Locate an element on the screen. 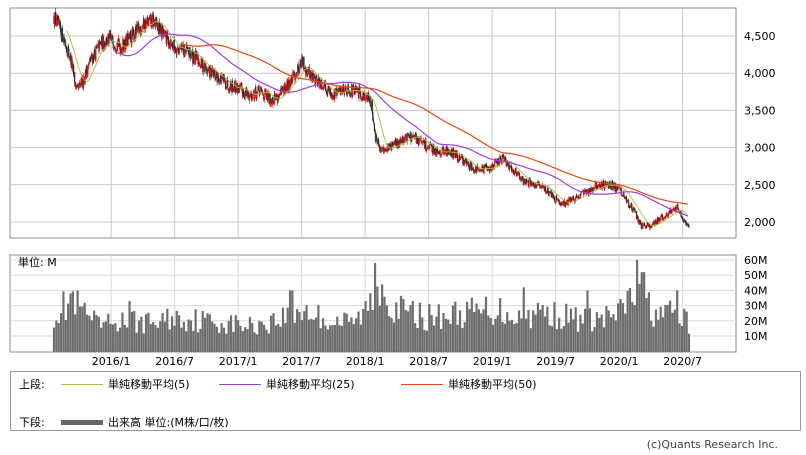 This screenshot has width=806, height=455. price-y-tick-label: 2,000 is located at coordinates (760, 222).